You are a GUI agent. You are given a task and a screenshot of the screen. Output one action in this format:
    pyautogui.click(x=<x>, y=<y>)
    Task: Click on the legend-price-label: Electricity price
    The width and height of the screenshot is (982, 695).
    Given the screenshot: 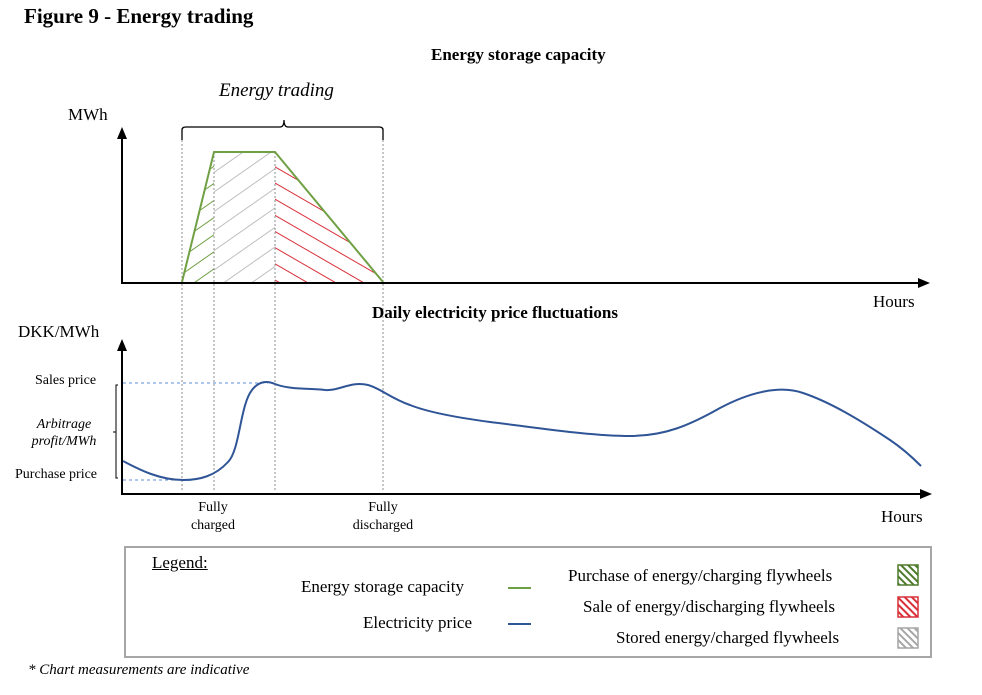 What is the action you would take?
    pyautogui.click(x=418, y=622)
    